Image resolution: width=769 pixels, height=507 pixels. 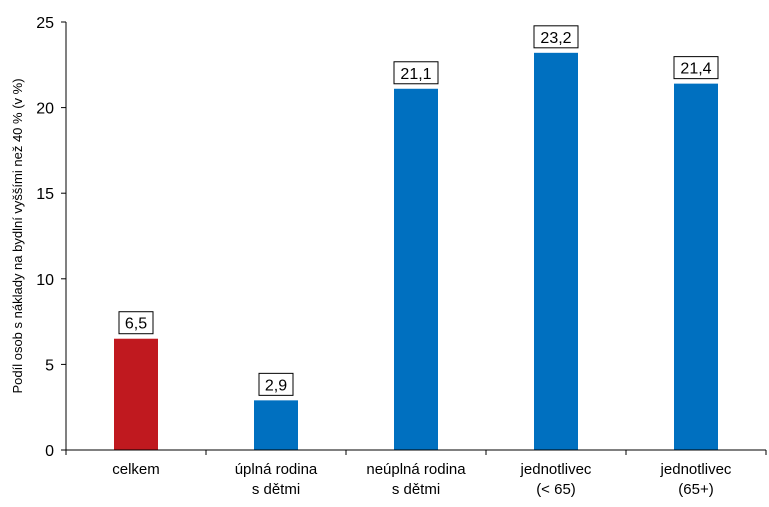 What do you see at coordinates (45, 194) in the screenshot?
I see `y-tick-label: 15` at bounding box center [45, 194].